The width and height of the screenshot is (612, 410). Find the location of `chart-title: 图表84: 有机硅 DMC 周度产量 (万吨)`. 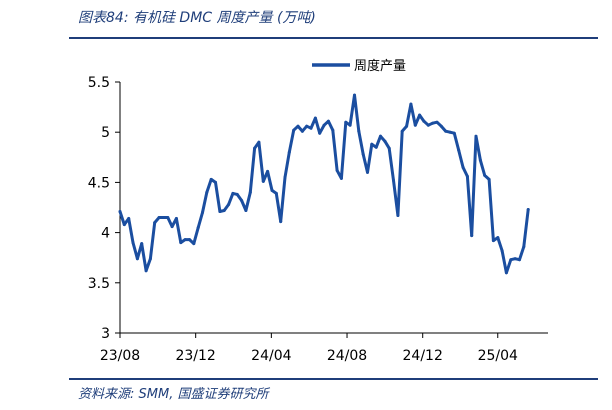

chart-title: 图表84: 有机硅 DMC 周度产量 (万吨) is located at coordinates (197, 18).